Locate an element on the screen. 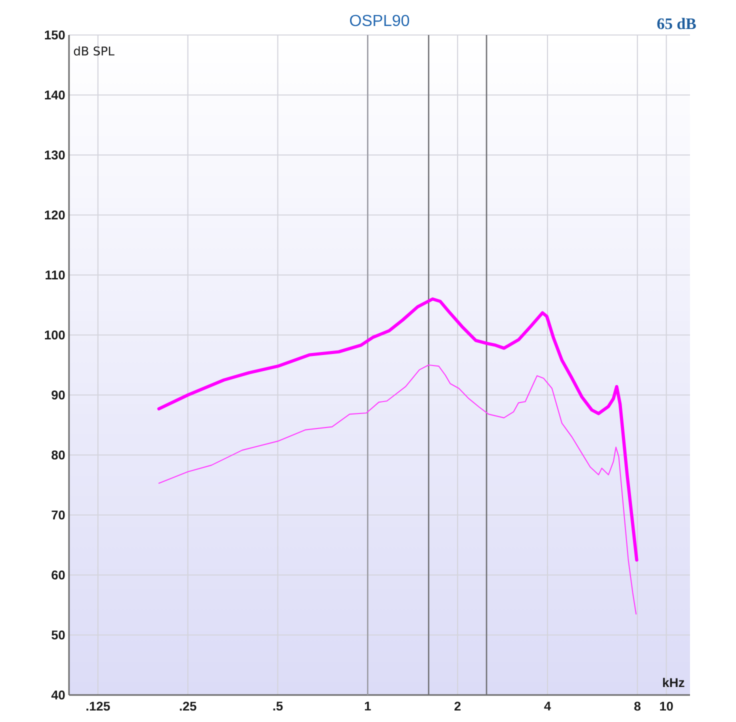 The width and height of the screenshot is (736, 722). text: 65 dB is located at coordinates (676, 24).